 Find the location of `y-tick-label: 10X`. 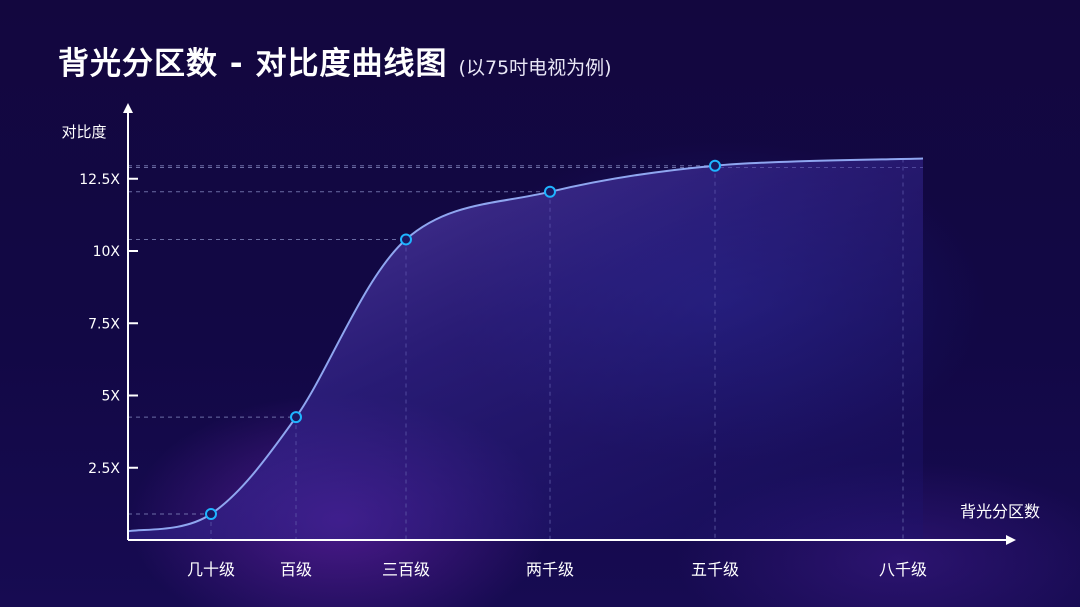

y-tick-label: 10X is located at coordinates (107, 252).